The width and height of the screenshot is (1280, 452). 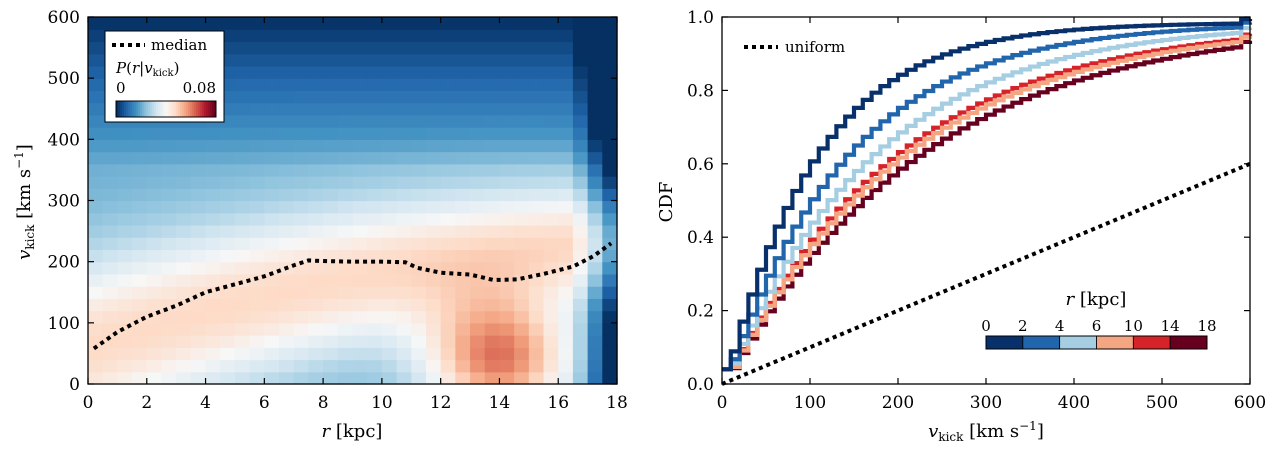 I want to click on r-colorbar-tick-label: 4, so click(x=1060, y=326).